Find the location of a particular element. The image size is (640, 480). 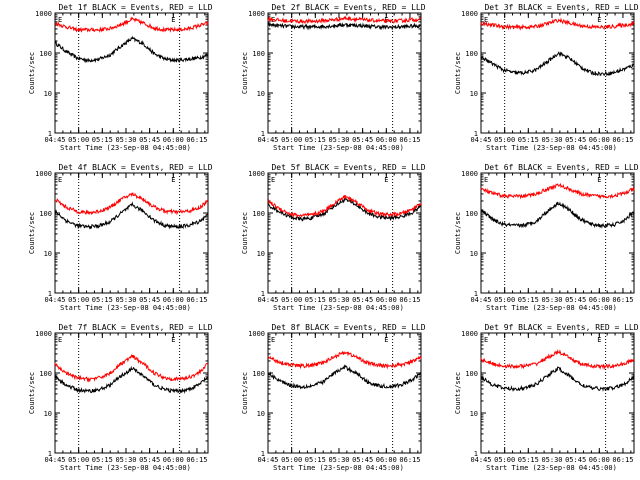

chart-title: Det 6f BLACK = Events, RED = LLD is located at coordinates (561, 167).